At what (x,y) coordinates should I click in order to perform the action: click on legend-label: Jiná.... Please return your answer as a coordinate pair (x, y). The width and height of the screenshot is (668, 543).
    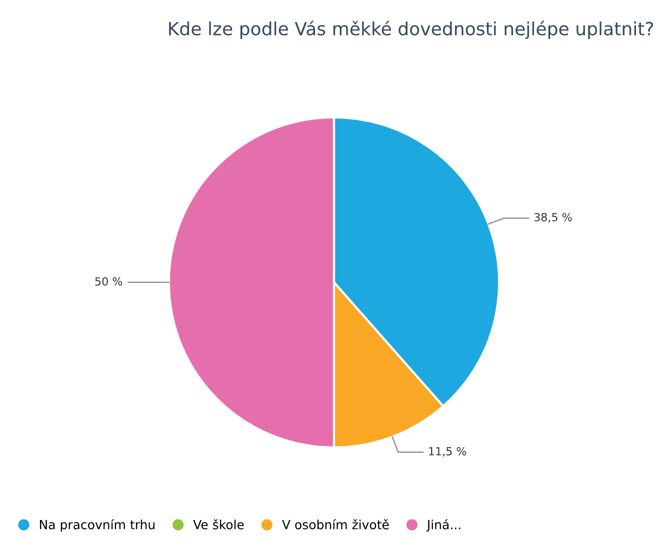
    Looking at the image, I should click on (443, 525).